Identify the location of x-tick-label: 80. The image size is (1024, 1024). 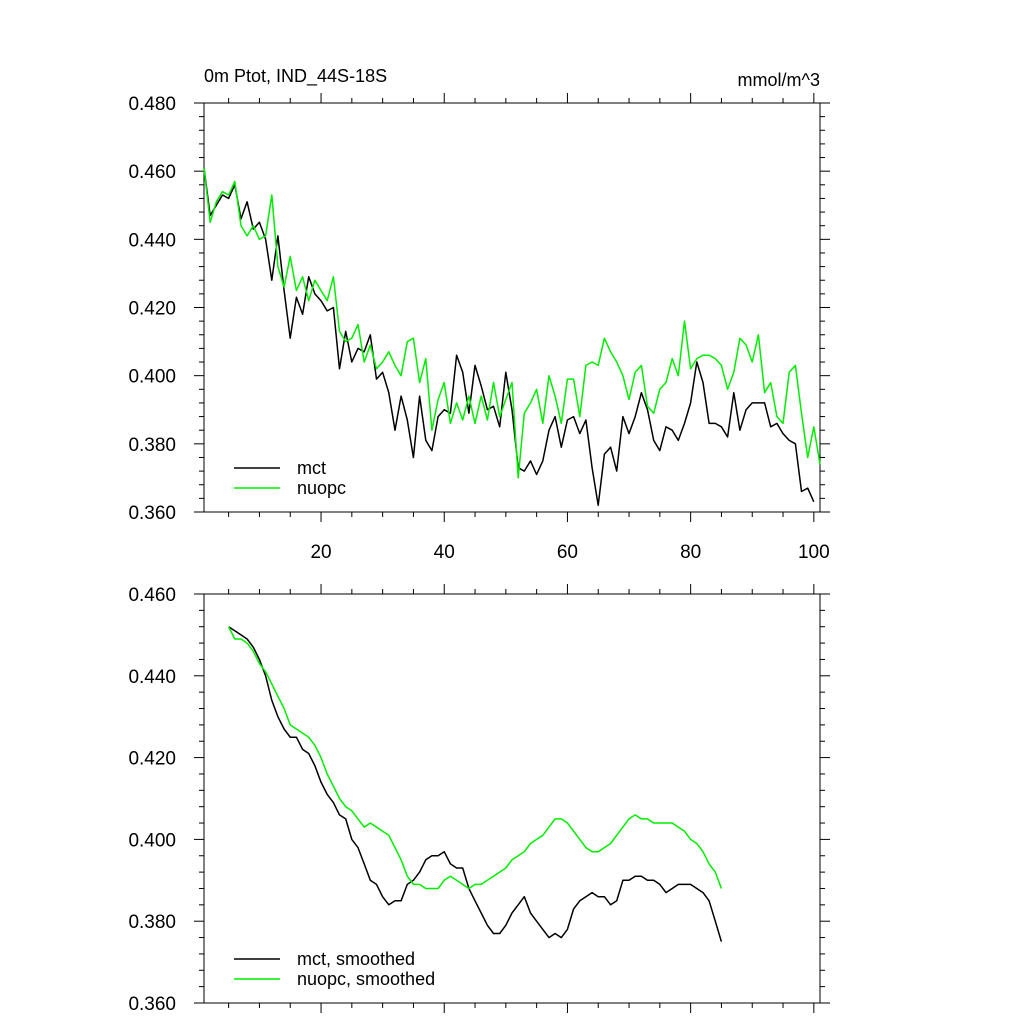
(690, 552).